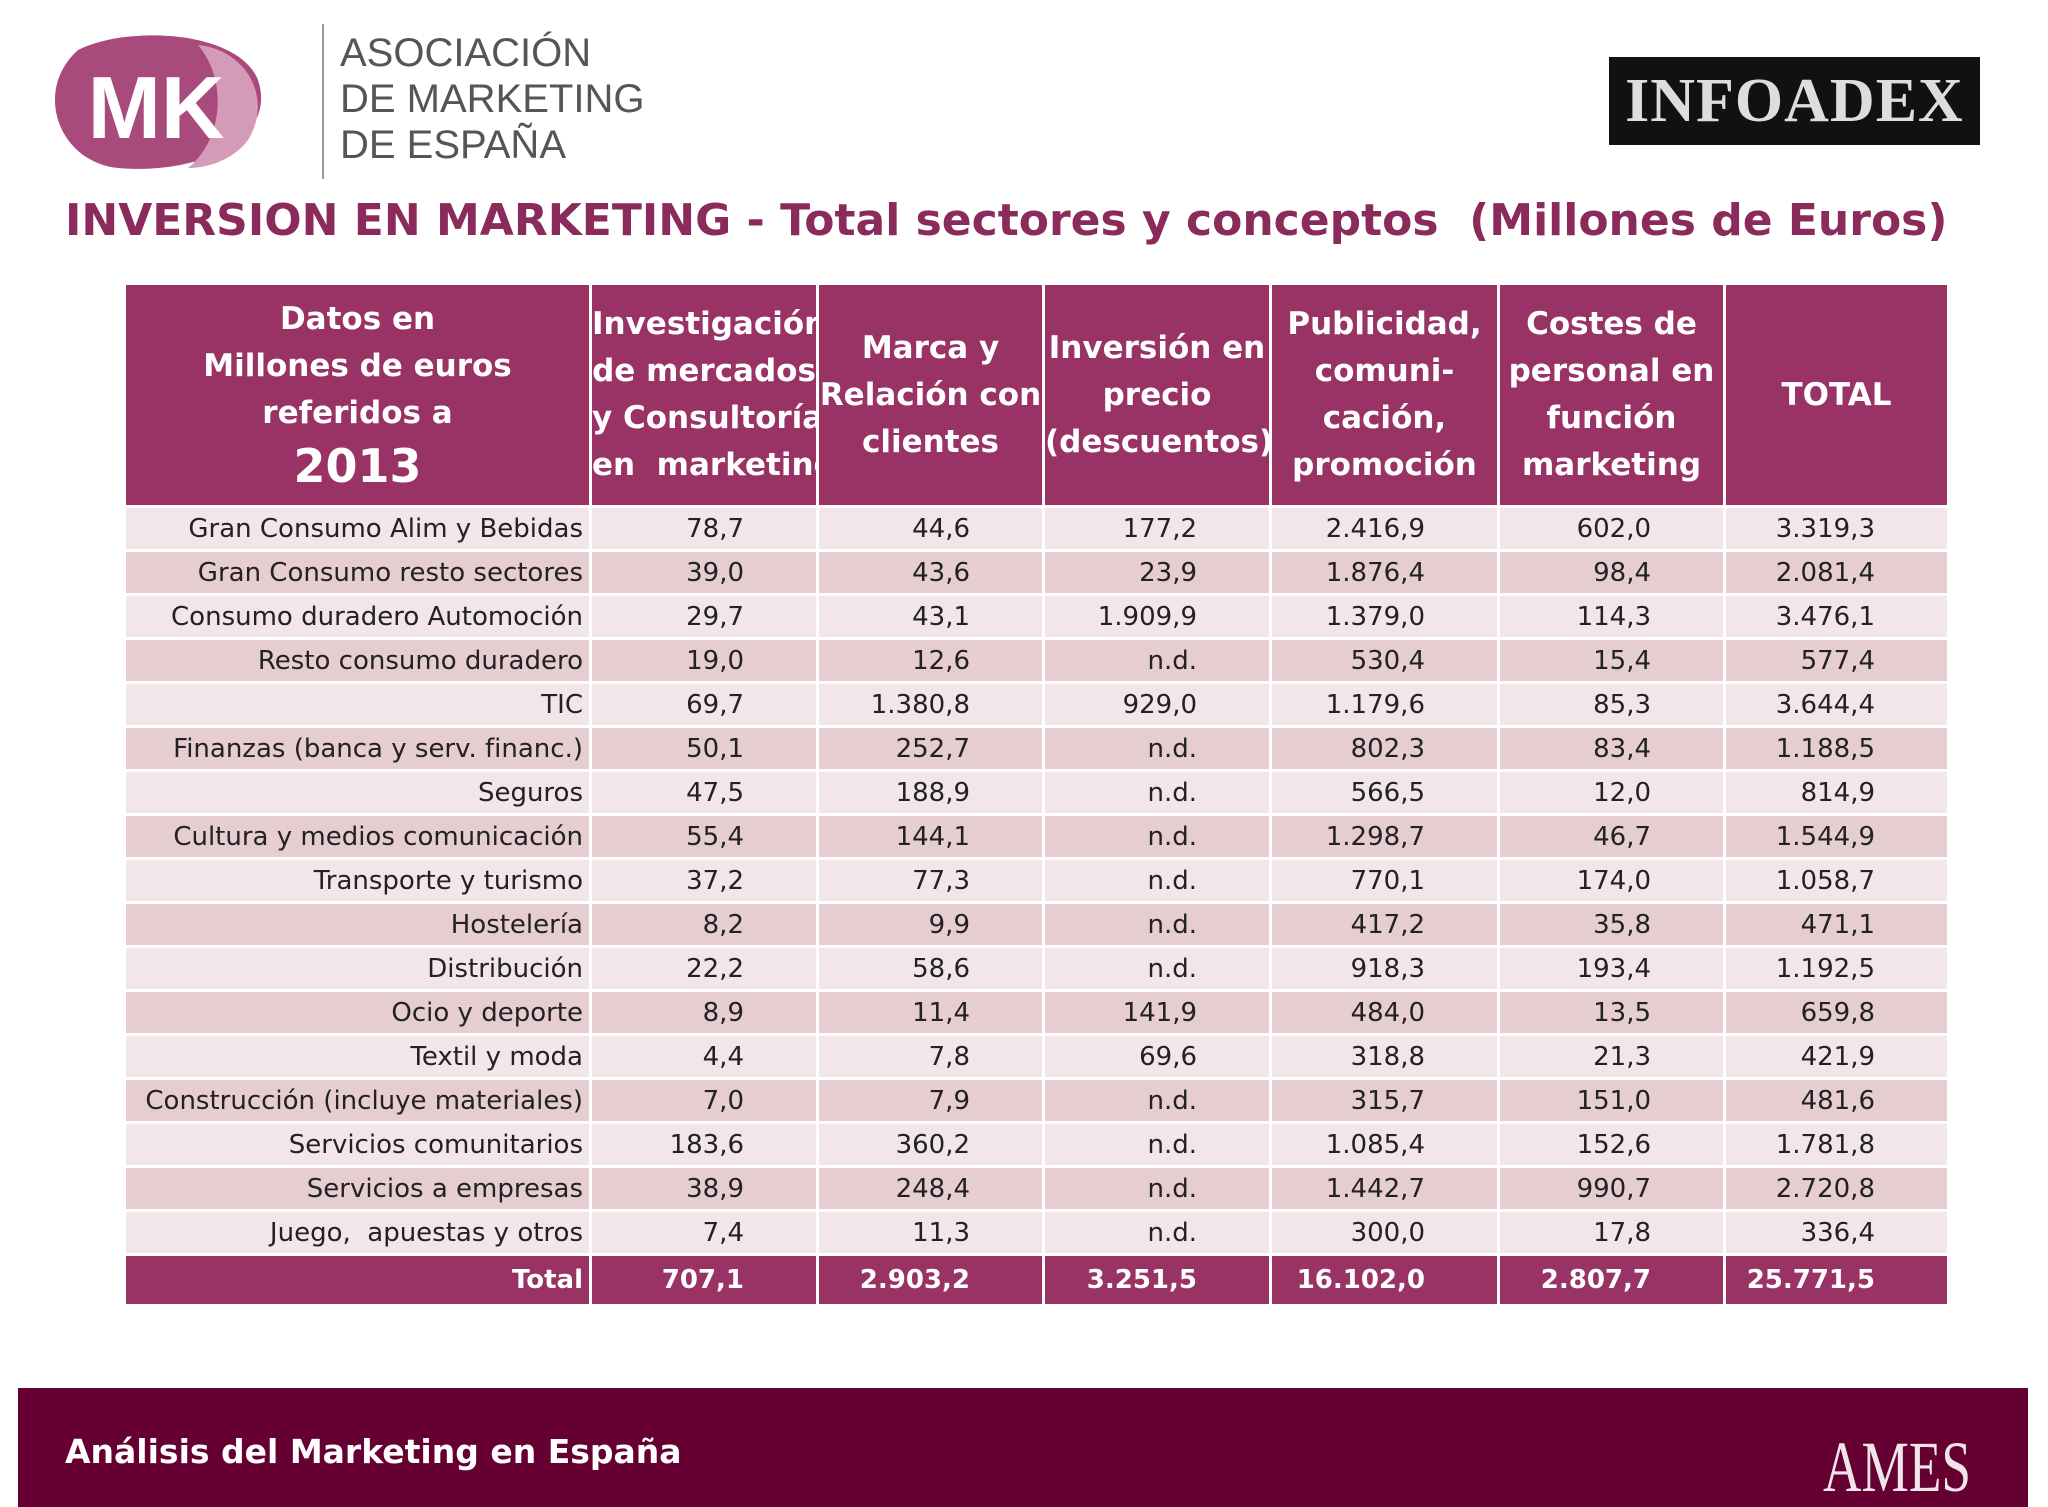  Describe the element at coordinates (373, 1451) in the screenshot. I see `footer-text: Análisis del Marketing en España` at that location.